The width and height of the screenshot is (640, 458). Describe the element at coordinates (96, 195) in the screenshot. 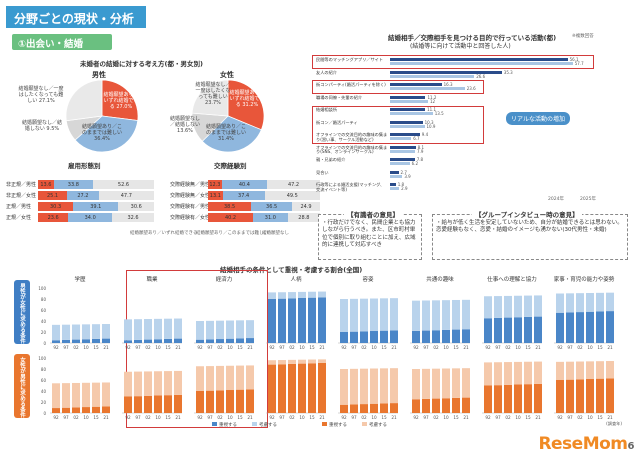

I see `stack-row: 25.1 27.2 47.7` at that location.